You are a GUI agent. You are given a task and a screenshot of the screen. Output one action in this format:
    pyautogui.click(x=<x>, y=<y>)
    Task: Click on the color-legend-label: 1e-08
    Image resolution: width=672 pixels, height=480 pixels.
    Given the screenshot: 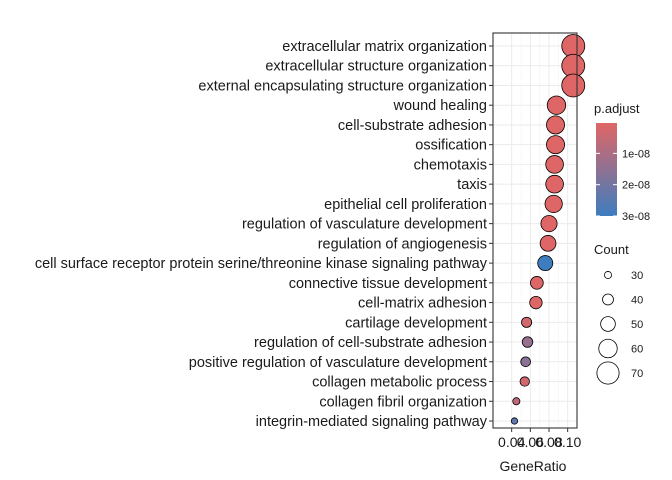 What is the action you would take?
    pyautogui.click(x=636, y=154)
    